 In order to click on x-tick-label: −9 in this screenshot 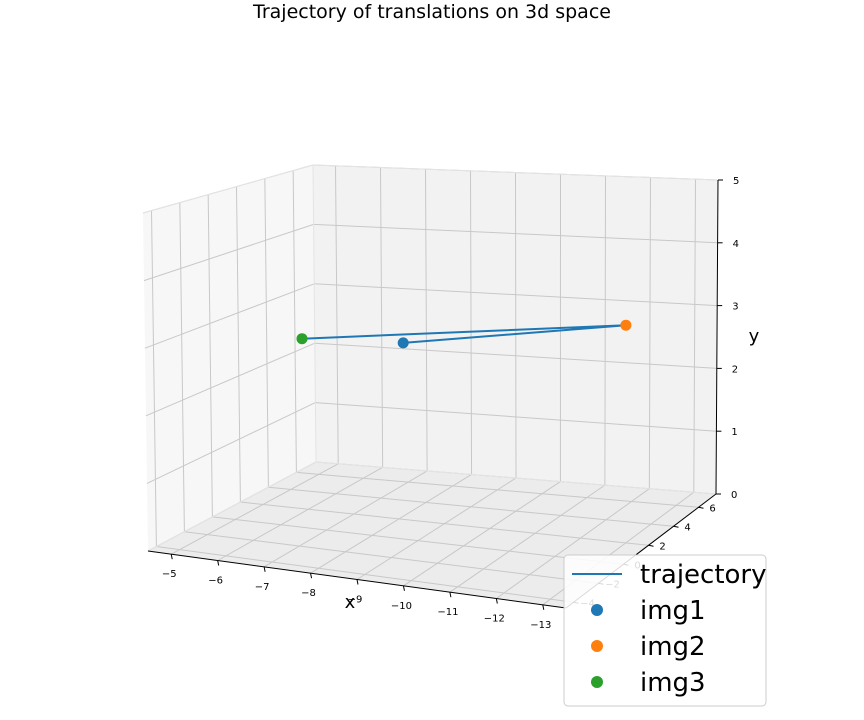, I will do `click(355, 600)`.